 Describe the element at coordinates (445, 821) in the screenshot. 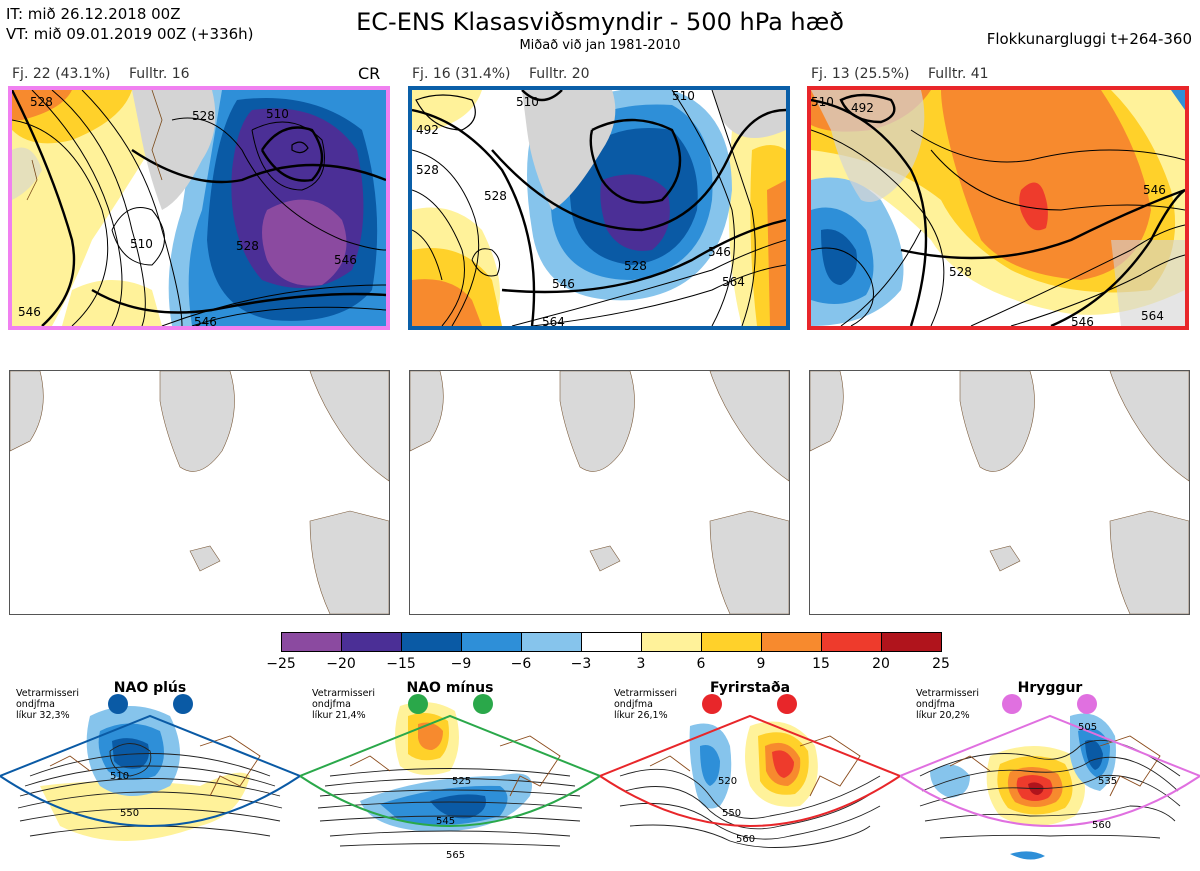

I see `contour-label: 545` at that location.